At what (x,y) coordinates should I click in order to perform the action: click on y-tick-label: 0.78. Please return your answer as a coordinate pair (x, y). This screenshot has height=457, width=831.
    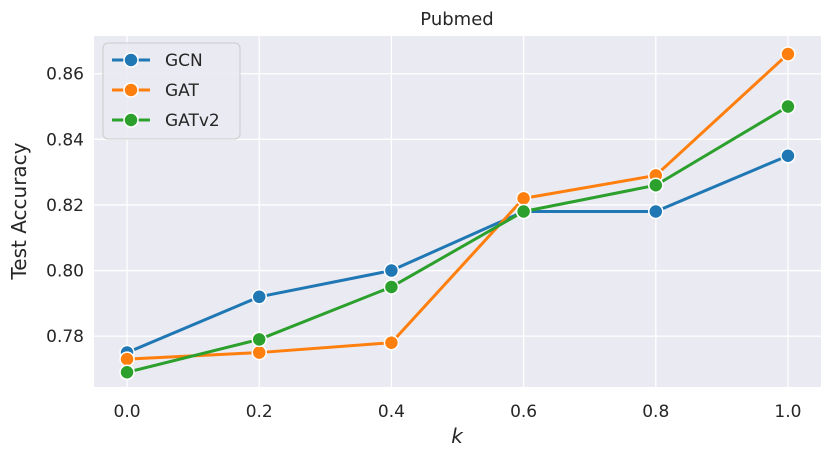
    Looking at the image, I should click on (65, 337).